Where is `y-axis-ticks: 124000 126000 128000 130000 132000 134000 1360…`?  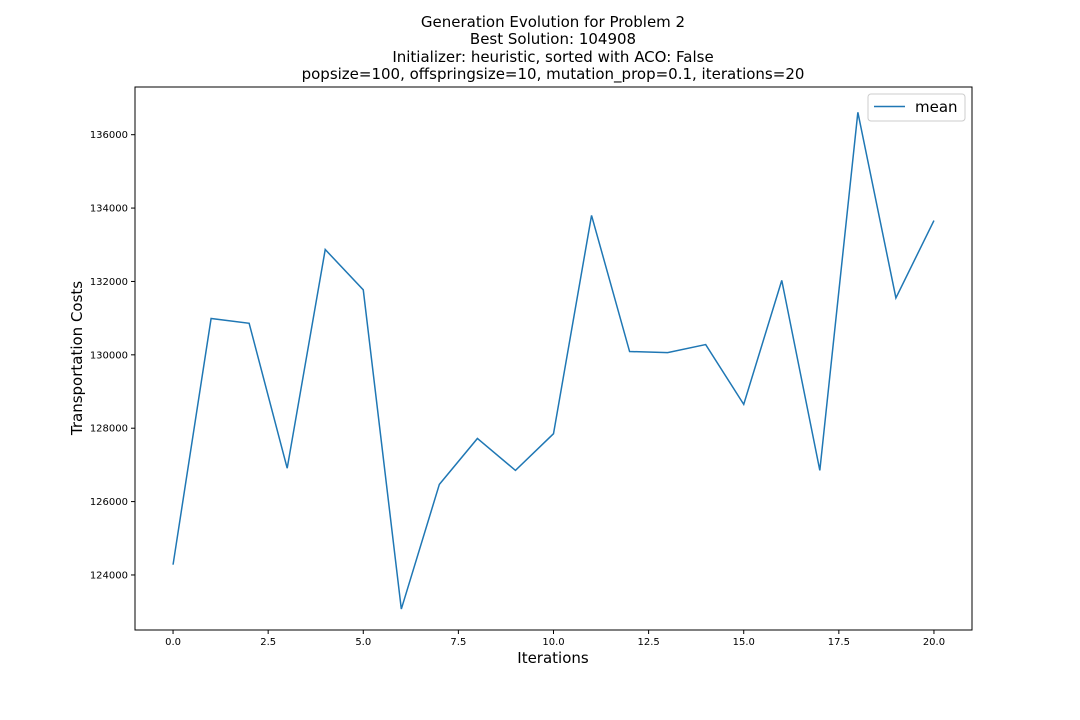 y-axis-ticks: 124000 126000 128000 130000 132000 134000 1360… is located at coordinates (112, 355).